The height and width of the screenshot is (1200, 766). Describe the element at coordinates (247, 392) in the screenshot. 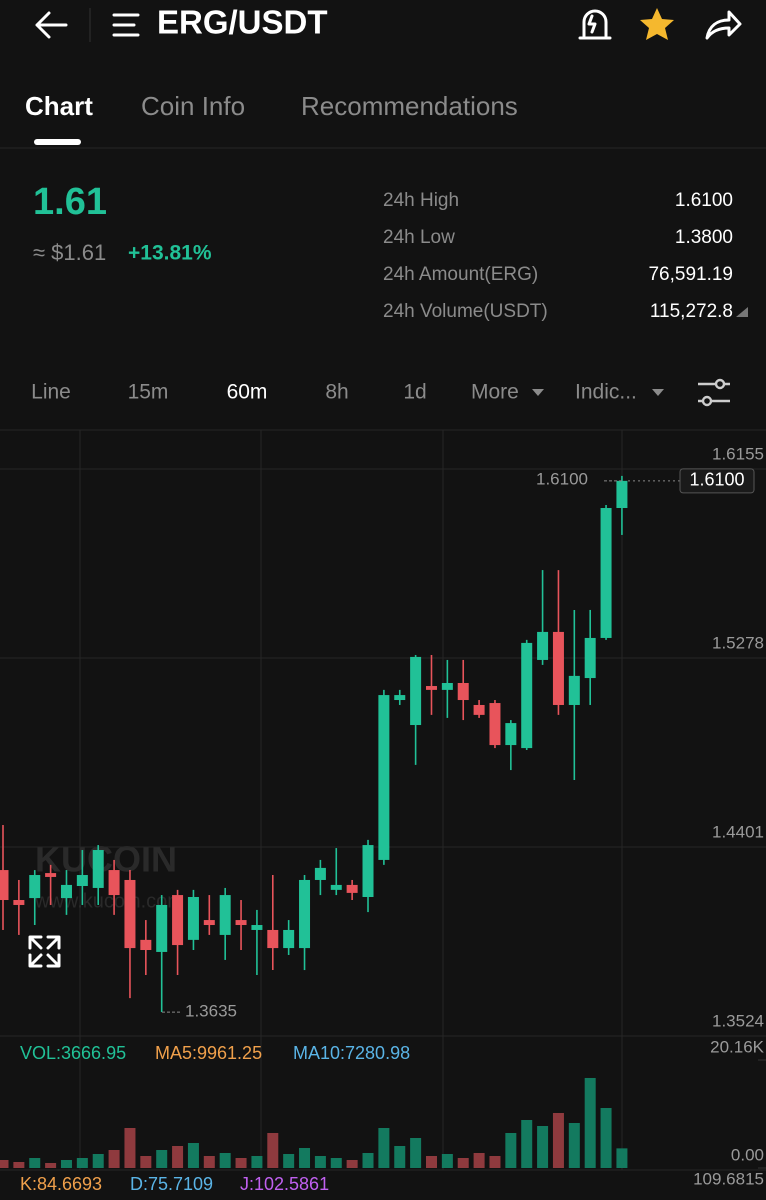

I see `timeframe: 60m` at that location.